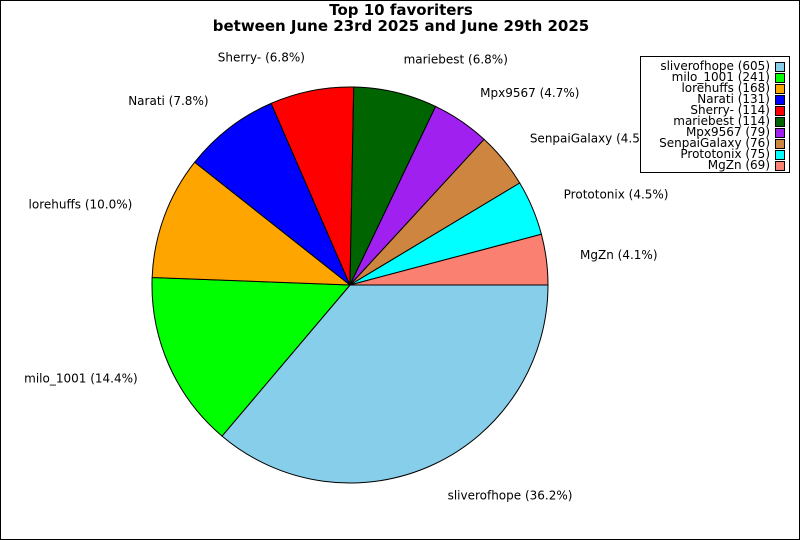 This screenshot has width=800, height=540. I want to click on legend-item-sherry-: Sherry- (114), so click(737, 110).